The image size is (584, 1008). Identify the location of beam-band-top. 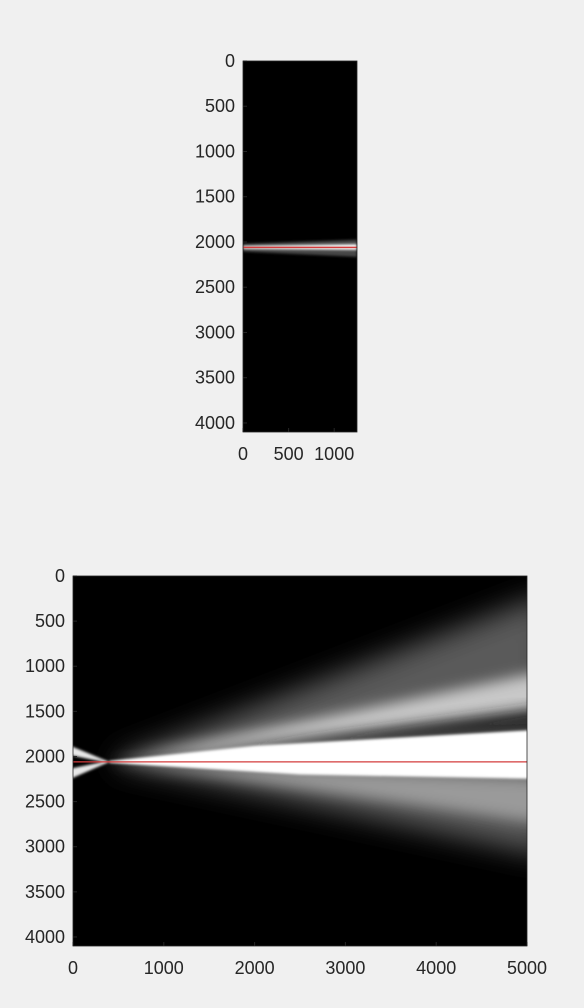
(300, 248).